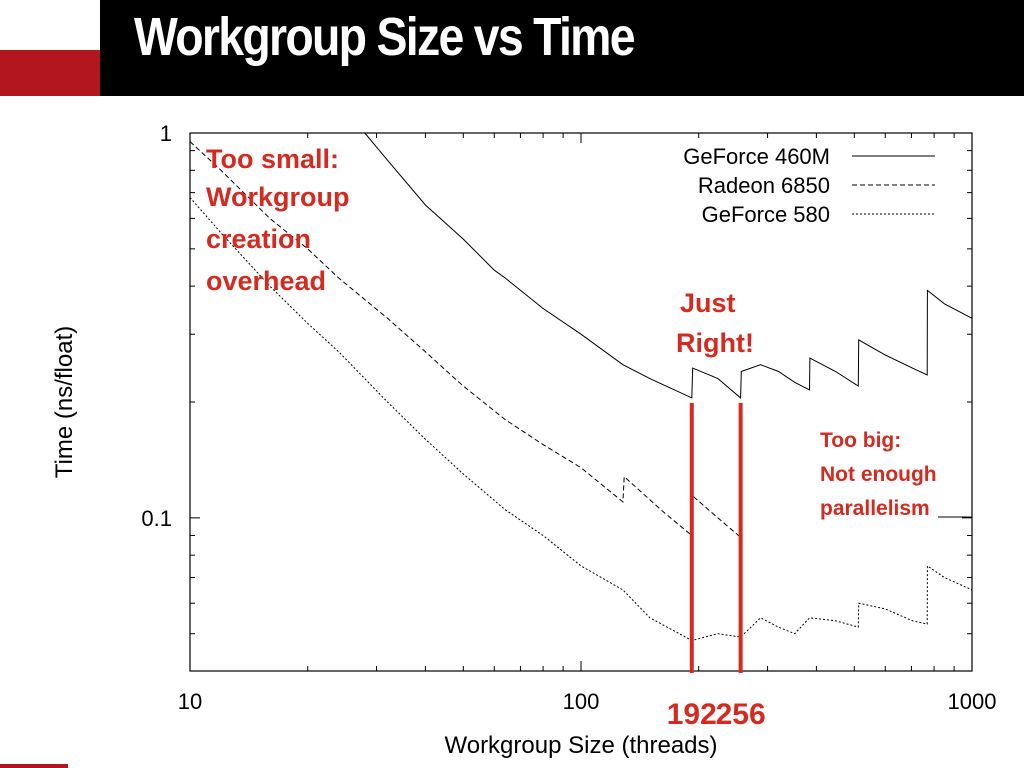 The image size is (1024, 768). What do you see at coordinates (715, 323) in the screenshot?
I see `annotation-just-right: Just Right!` at bounding box center [715, 323].